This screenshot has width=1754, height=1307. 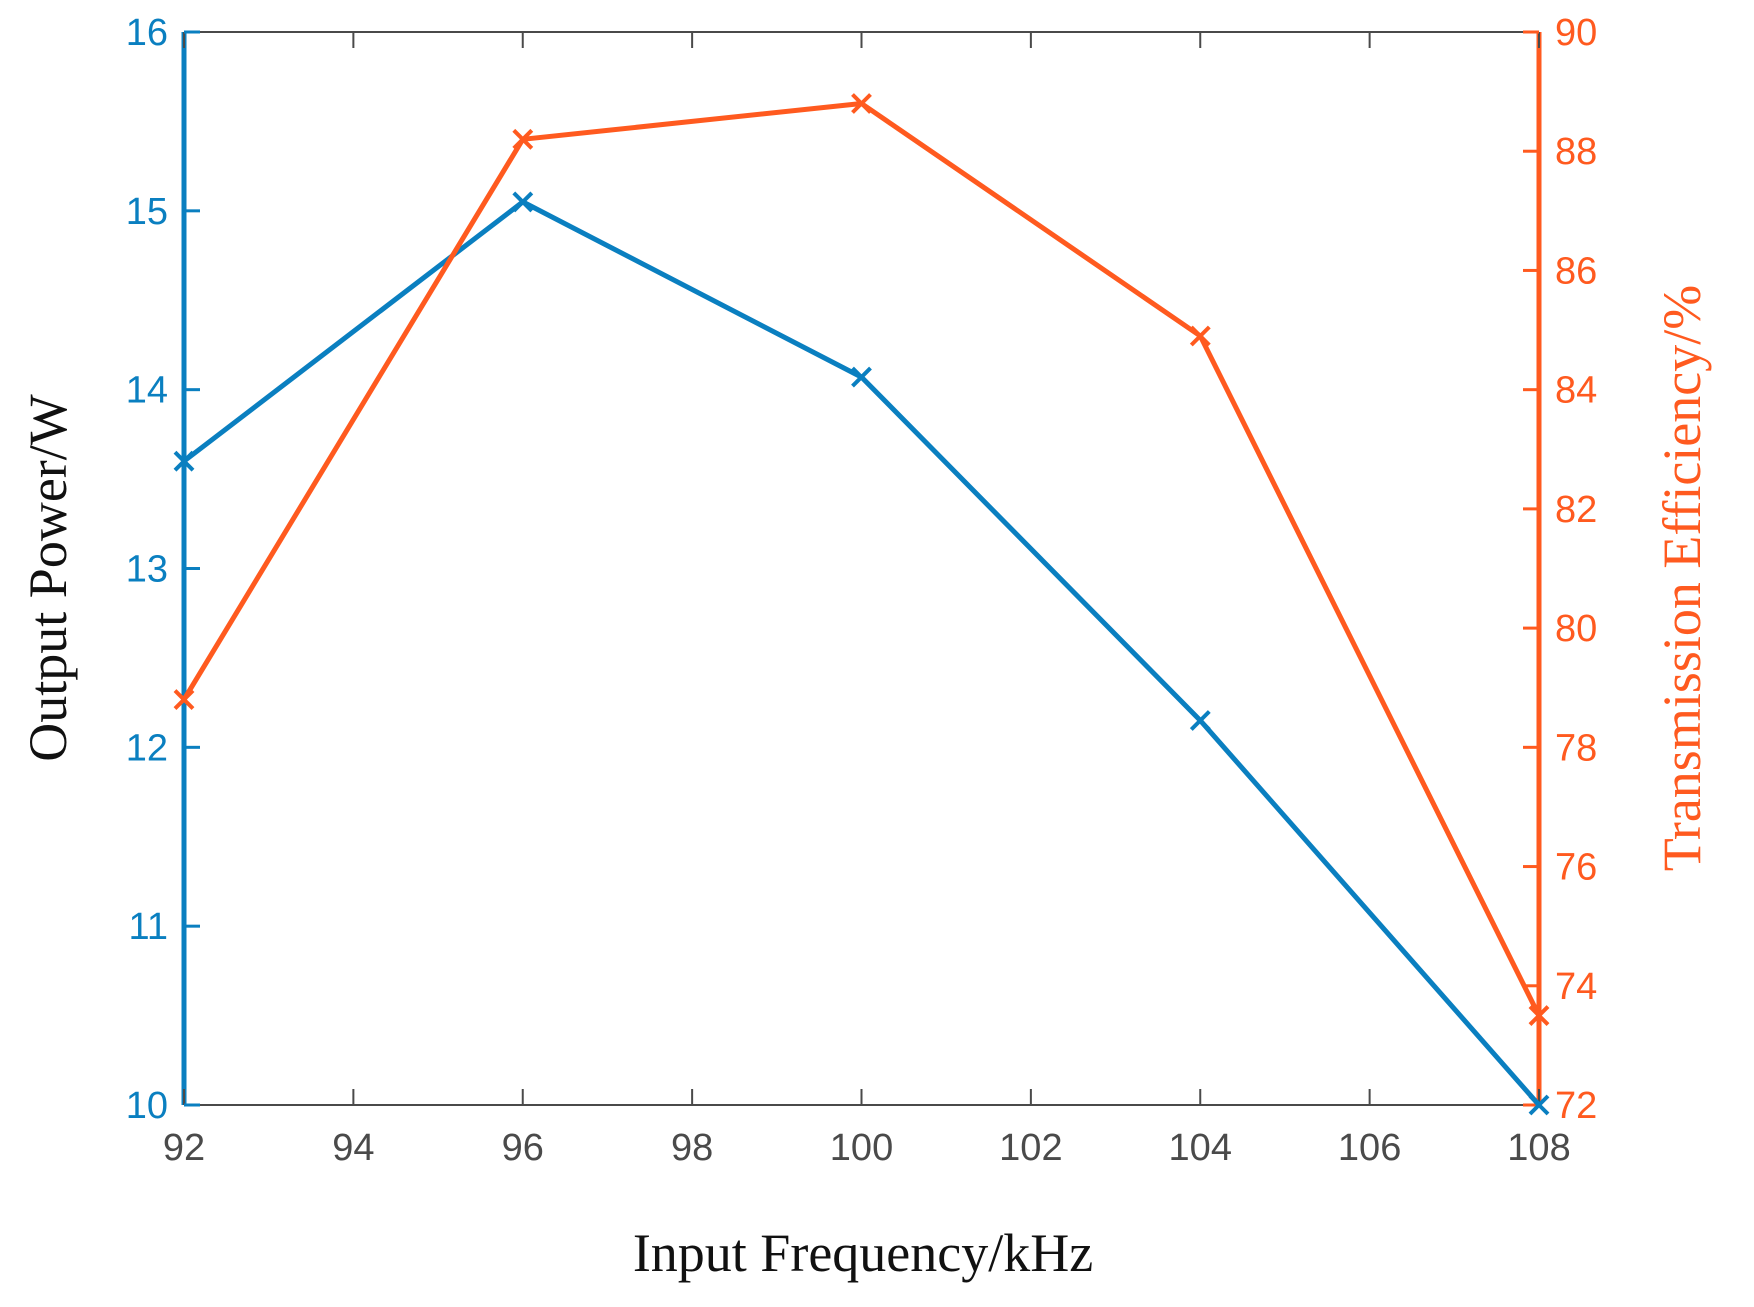 What do you see at coordinates (1576, 987) in the screenshot?
I see `y-right-tick-label-74: 74` at bounding box center [1576, 987].